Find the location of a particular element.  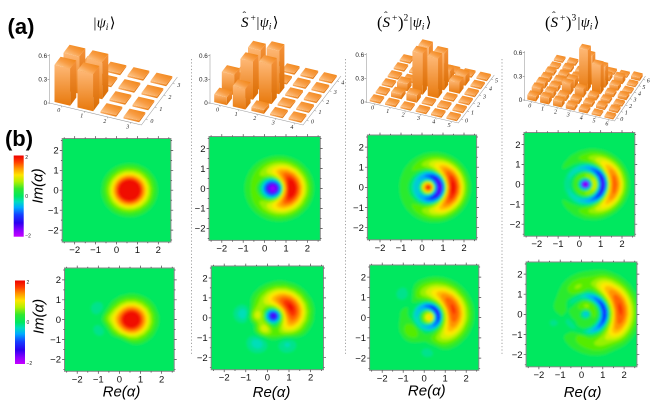

svg-text: 0.6 is located at coordinates (203, 56).